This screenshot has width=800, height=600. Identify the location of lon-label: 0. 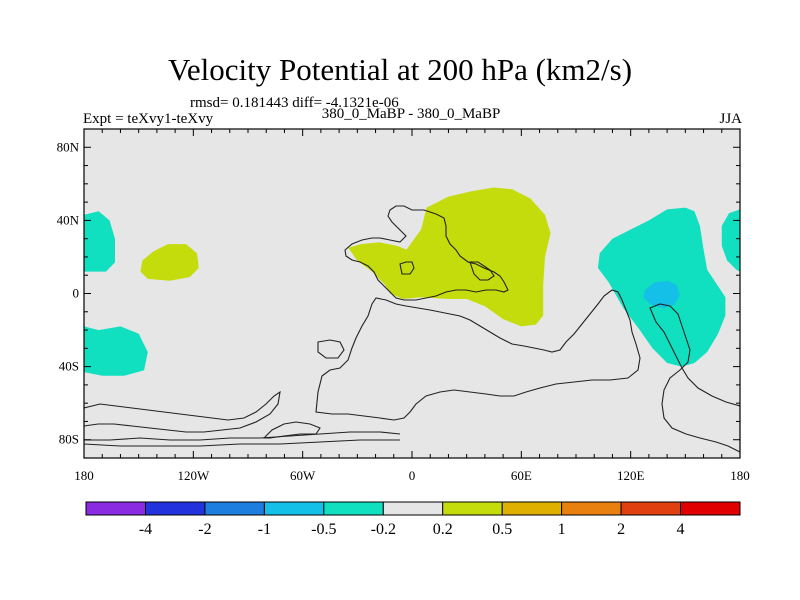
(412, 475).